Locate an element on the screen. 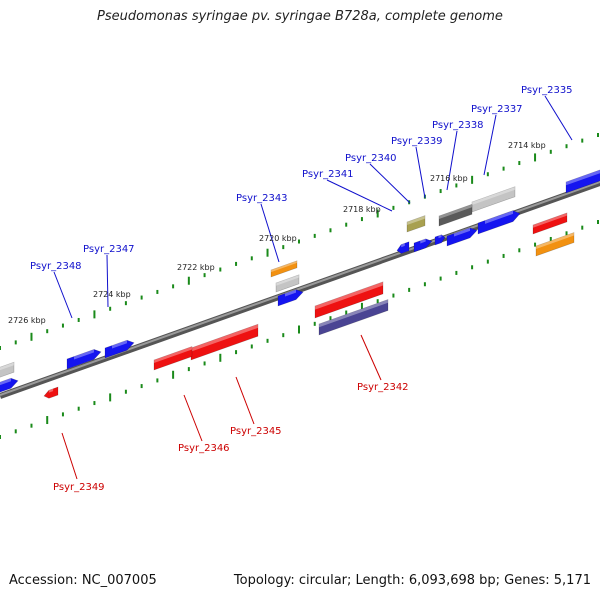  gene-label: Psyr_2348 is located at coordinates (56, 266).